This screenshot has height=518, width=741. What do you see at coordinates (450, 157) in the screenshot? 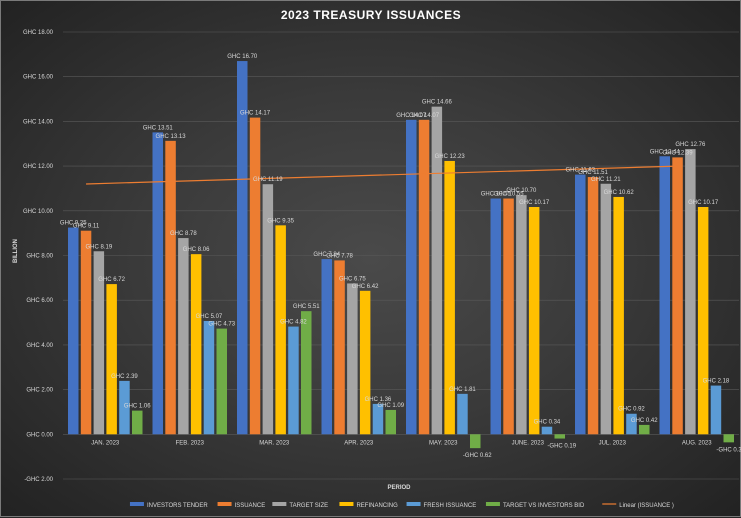
I see `data-label: GHC 12.23` at bounding box center [450, 157].